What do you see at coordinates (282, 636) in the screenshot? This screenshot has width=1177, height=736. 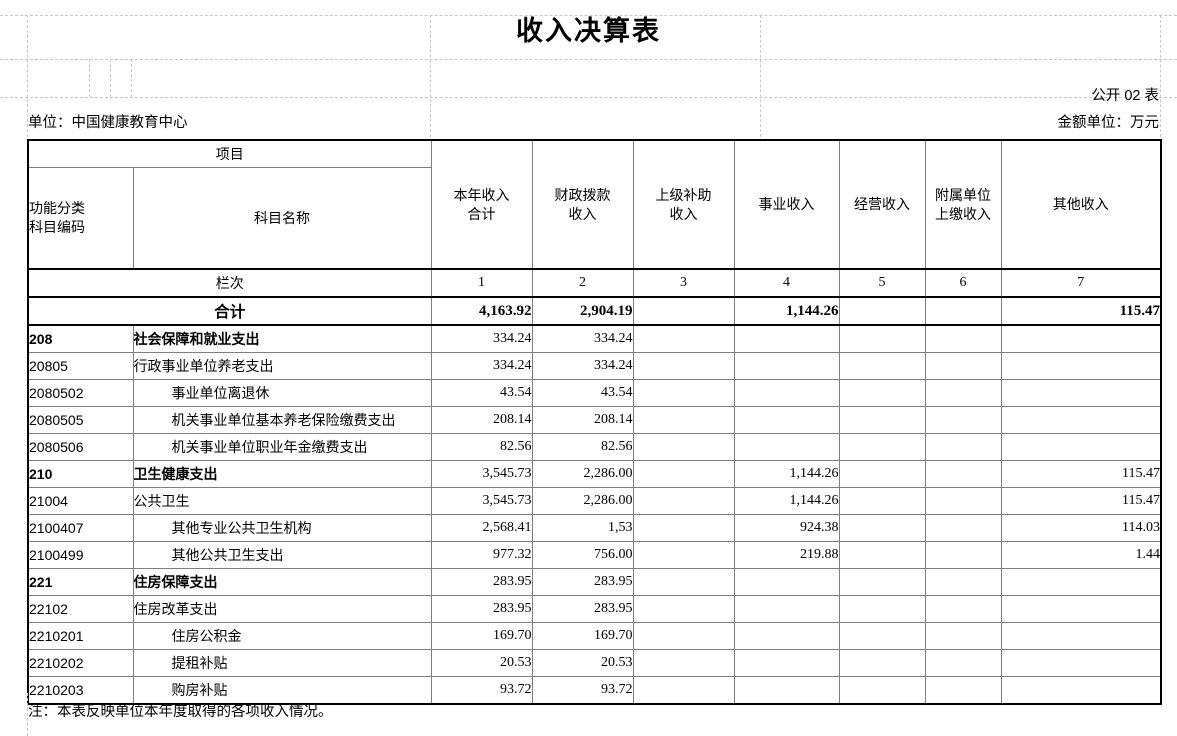 I see `row-subject-name: 住房公积金` at bounding box center [282, 636].